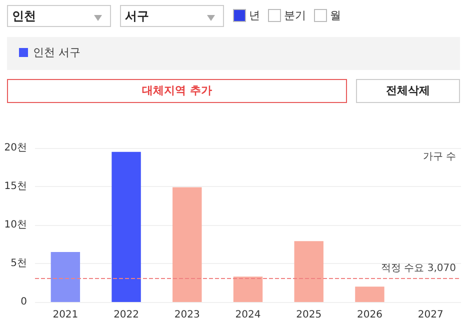 The width and height of the screenshot is (474, 329). Describe the element at coordinates (59, 16) in the screenshot. I see `text: 인천` at that location.